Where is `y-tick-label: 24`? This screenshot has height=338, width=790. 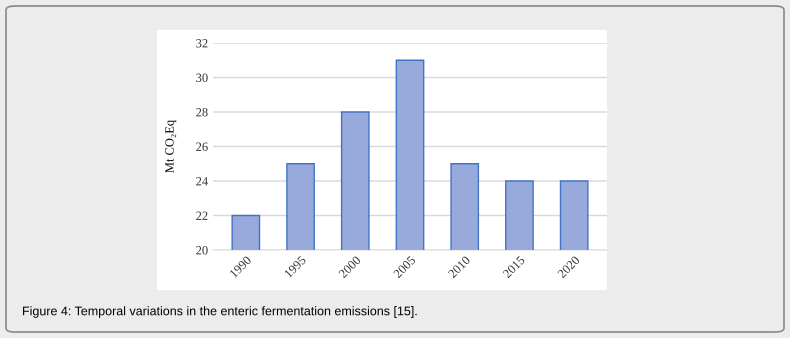 y-tick-label: 24 is located at coordinates (202, 181).